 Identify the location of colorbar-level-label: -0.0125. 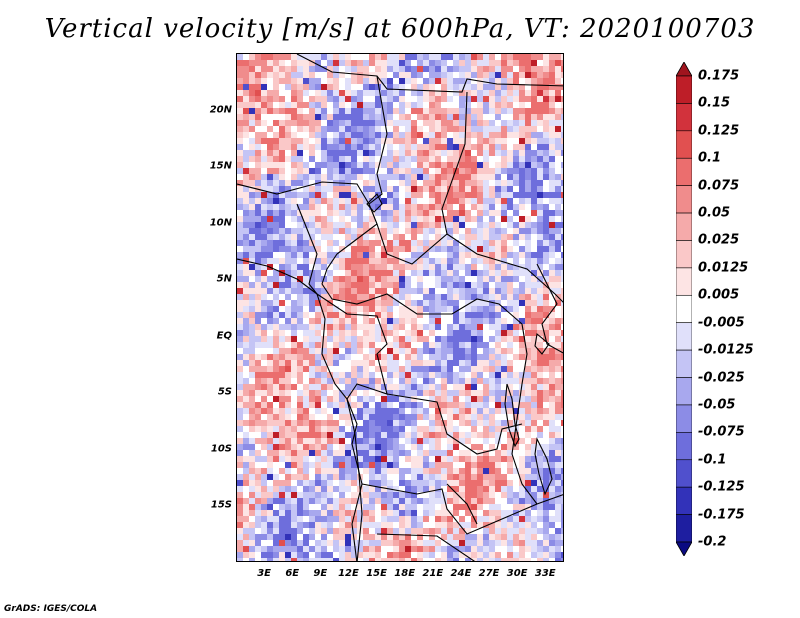
(726, 350).